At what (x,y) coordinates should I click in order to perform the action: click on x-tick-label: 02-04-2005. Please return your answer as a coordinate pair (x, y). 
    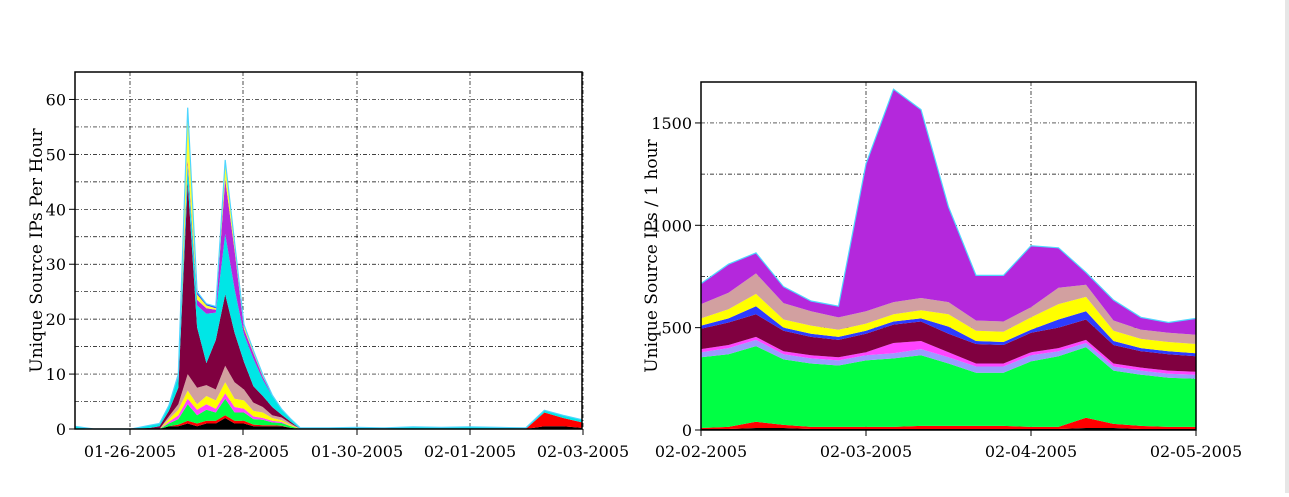
    Looking at the image, I should click on (1031, 451).